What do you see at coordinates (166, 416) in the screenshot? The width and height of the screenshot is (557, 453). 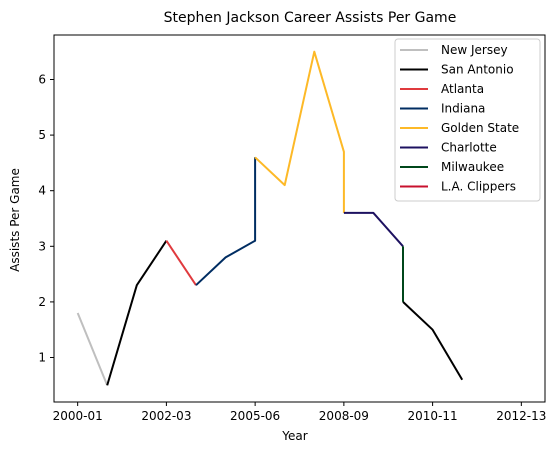 I see `x-tick-label: 2002-03` at bounding box center [166, 416].